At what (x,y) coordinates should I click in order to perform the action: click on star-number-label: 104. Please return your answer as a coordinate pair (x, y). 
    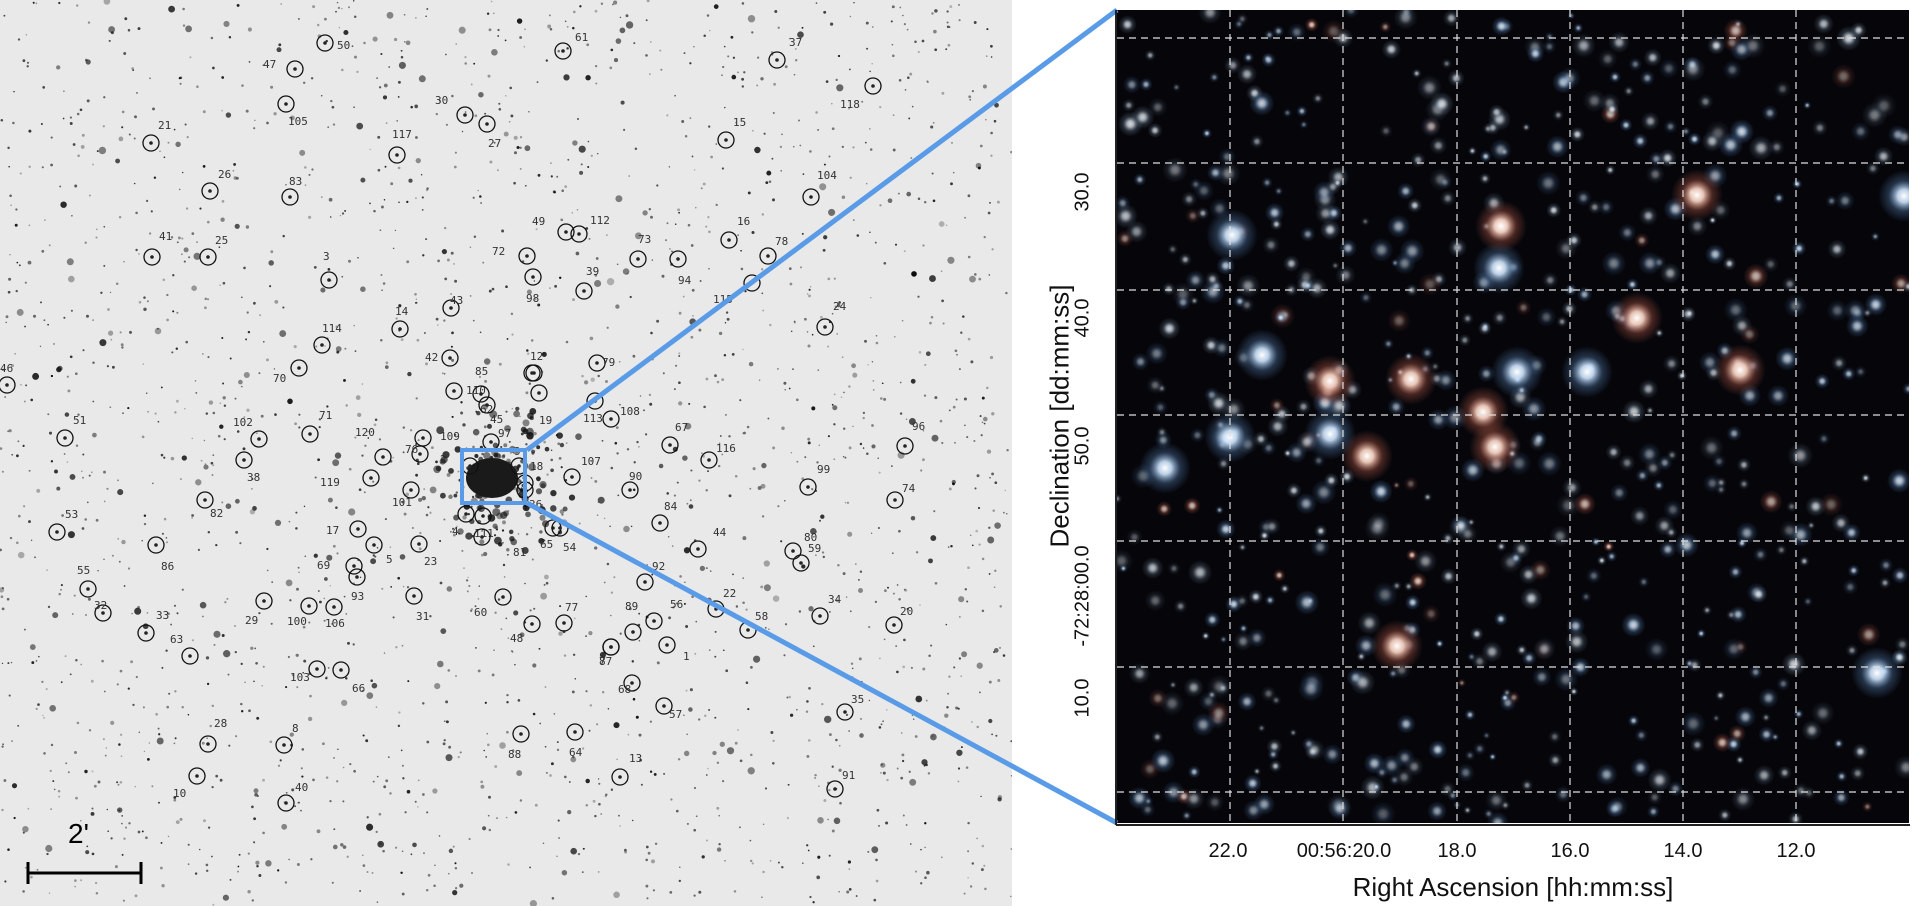
    Looking at the image, I should click on (827, 175).